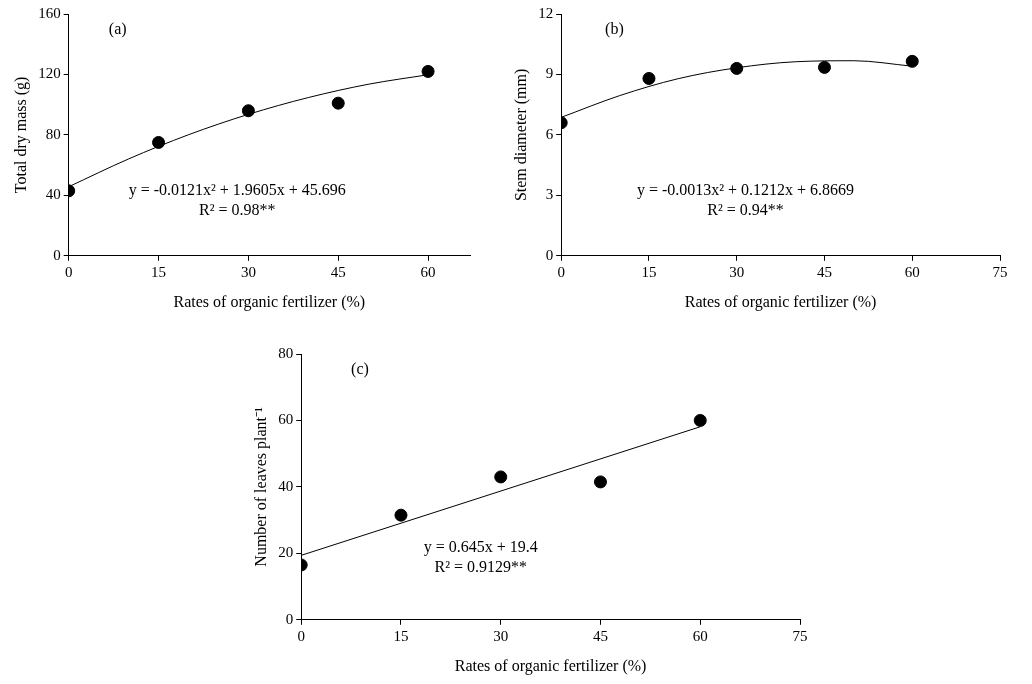 Image resolution: width=1032 pixels, height=684 pixels. I want to click on y-tick-label: 6, so click(549, 133).